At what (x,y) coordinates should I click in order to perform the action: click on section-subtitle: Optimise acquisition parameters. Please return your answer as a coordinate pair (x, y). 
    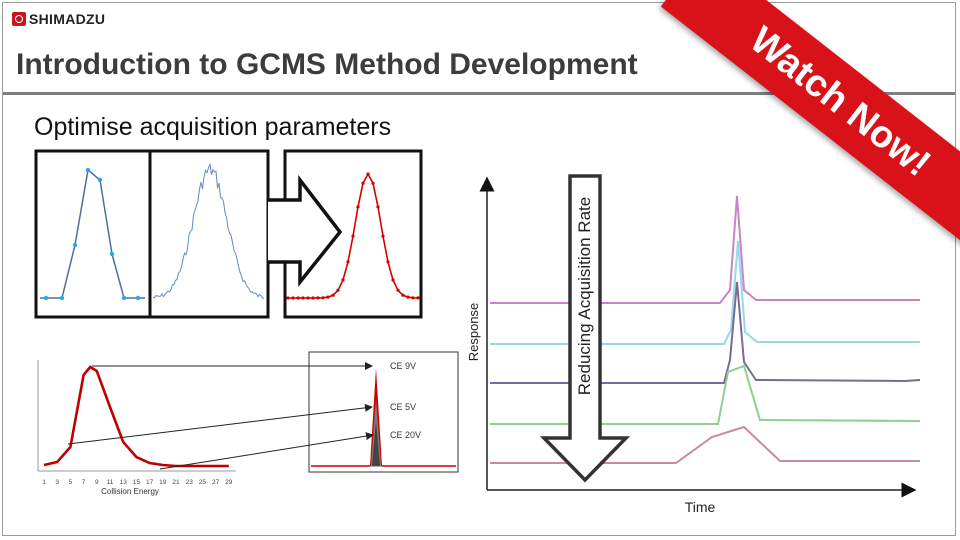
    Looking at the image, I should click on (213, 127).